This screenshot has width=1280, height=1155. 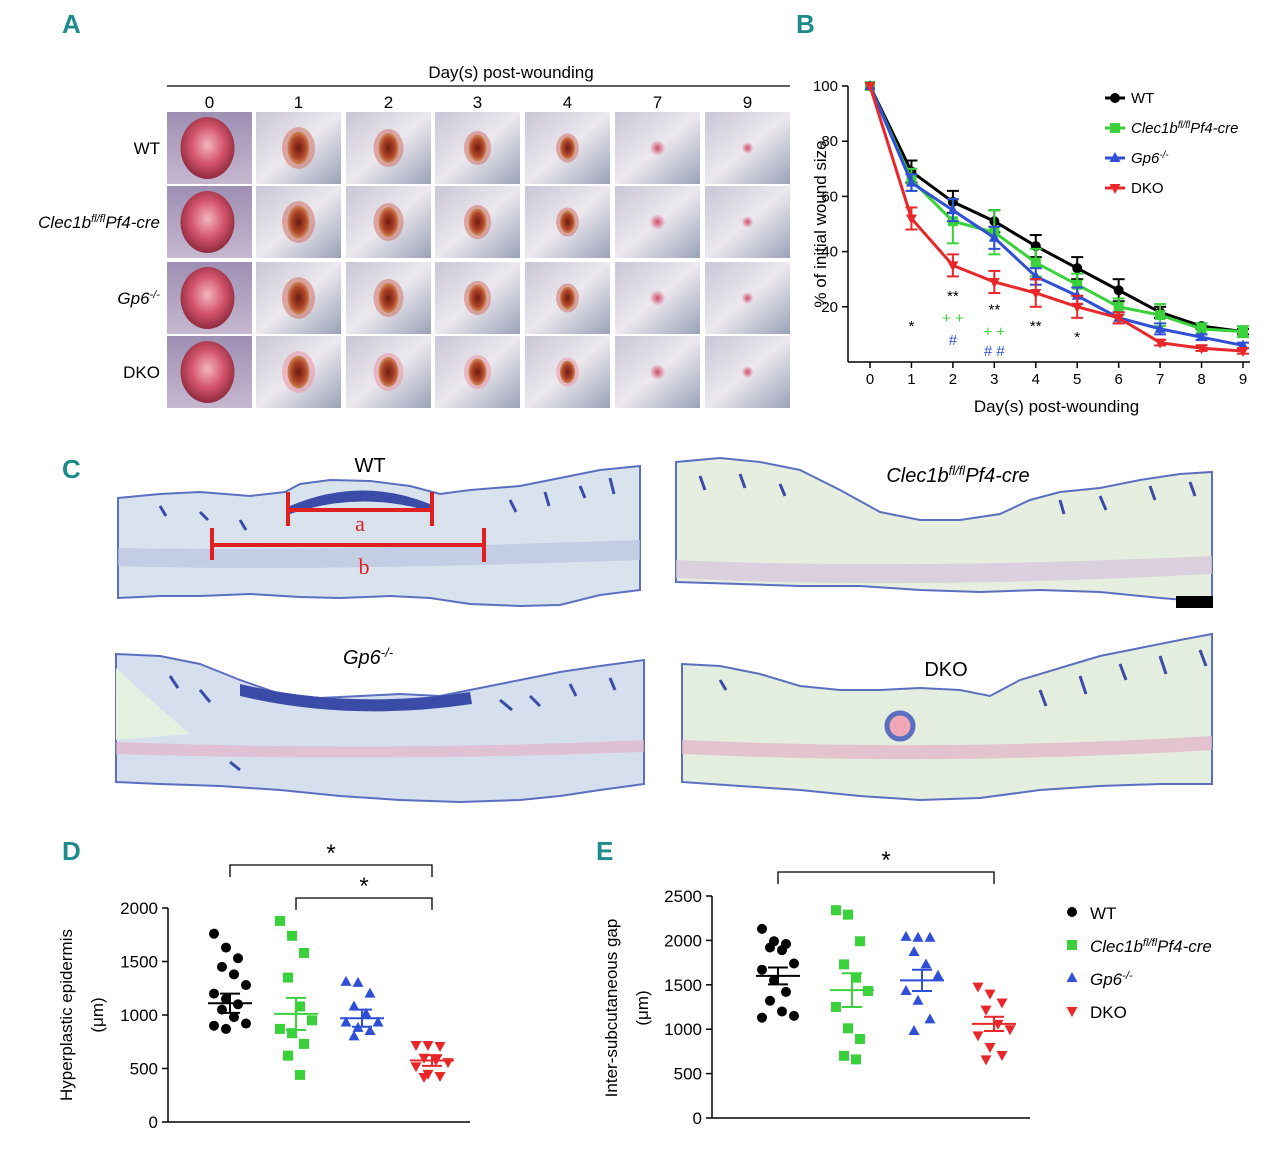 I want to click on day-label: 9, so click(x=747, y=102).